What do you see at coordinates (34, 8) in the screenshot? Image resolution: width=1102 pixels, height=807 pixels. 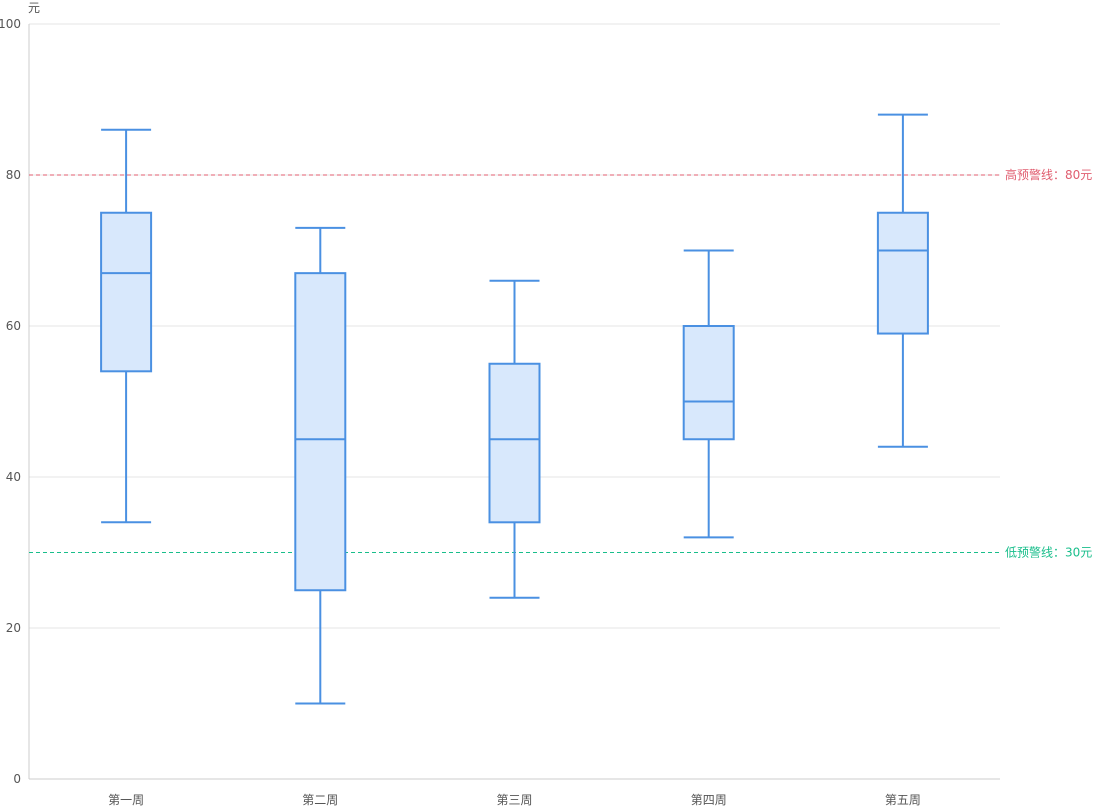 I see `y-axis-unit: 元` at bounding box center [34, 8].